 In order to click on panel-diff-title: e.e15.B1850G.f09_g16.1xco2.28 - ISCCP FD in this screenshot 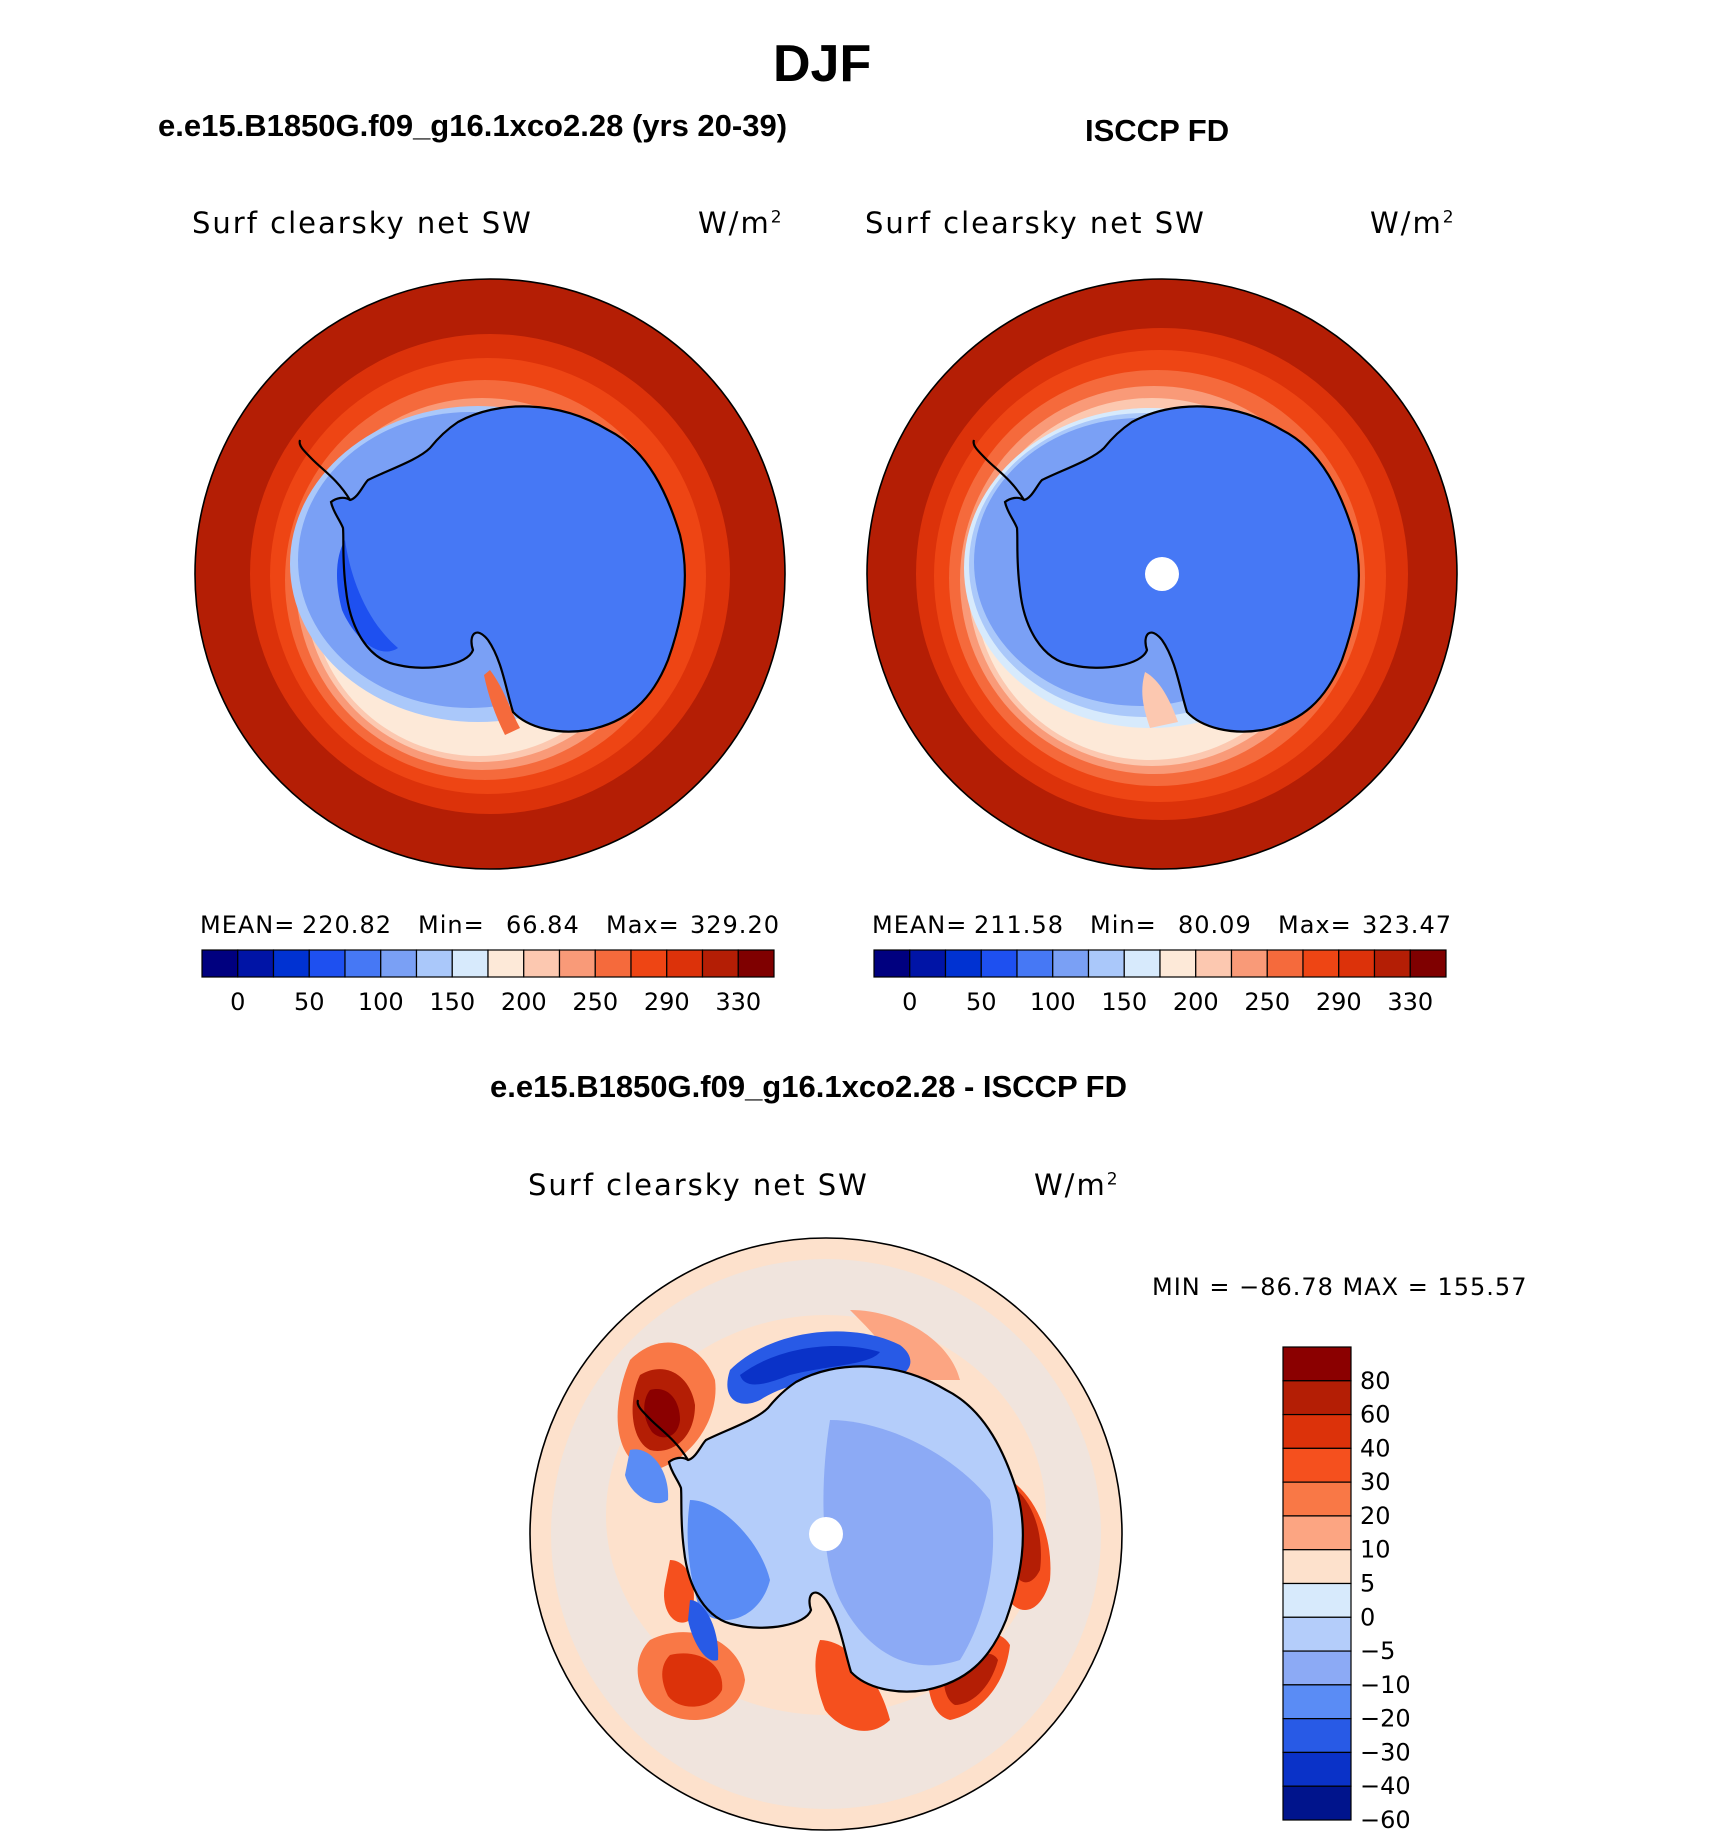, I will do `click(808, 1086)`.